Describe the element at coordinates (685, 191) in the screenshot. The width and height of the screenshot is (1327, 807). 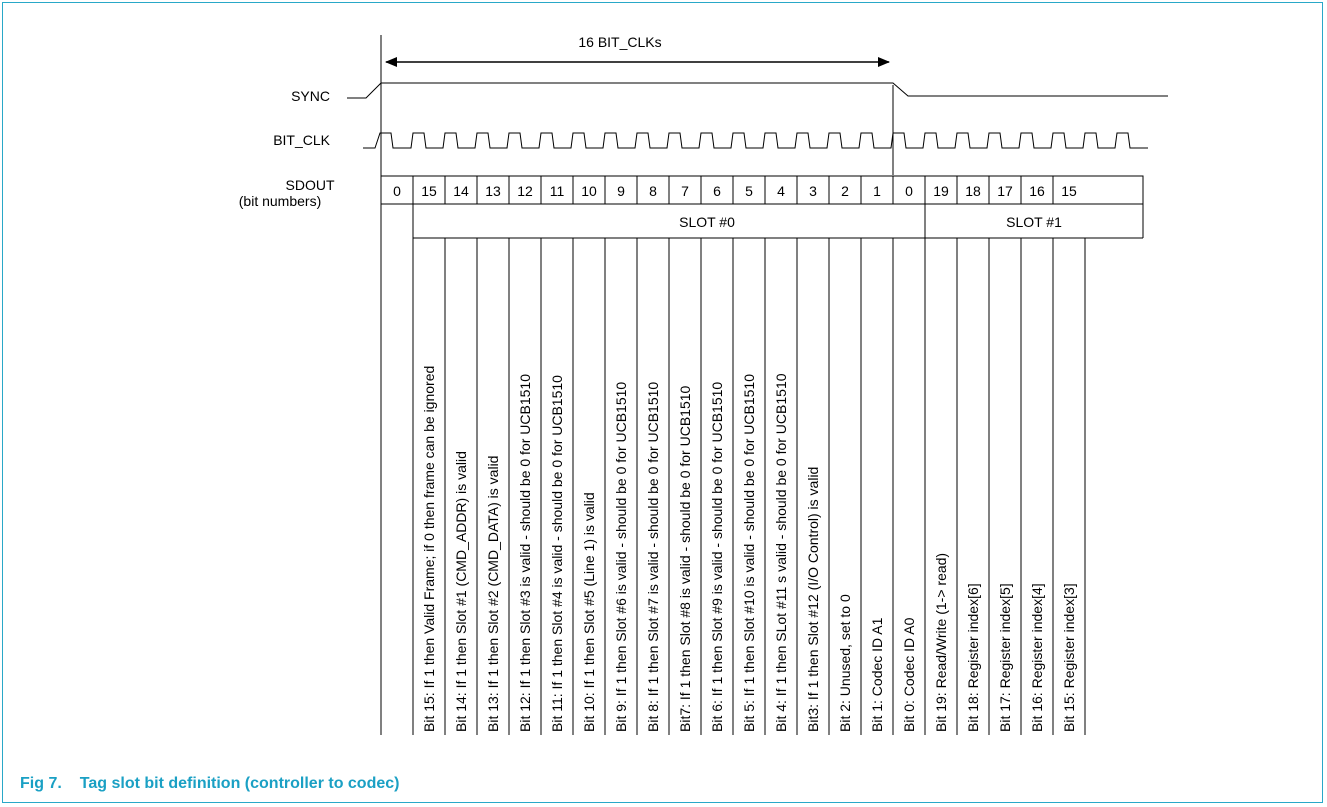
I see `bit-number: 7` at that location.